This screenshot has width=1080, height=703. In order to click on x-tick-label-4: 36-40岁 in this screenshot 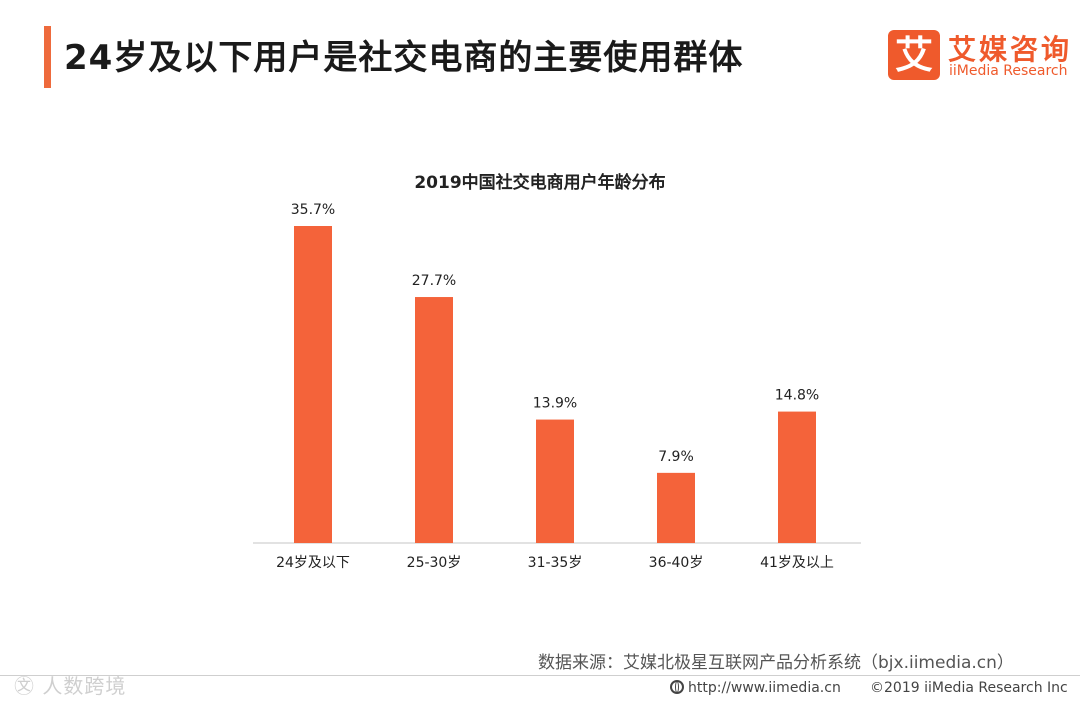, I will do `click(676, 563)`.